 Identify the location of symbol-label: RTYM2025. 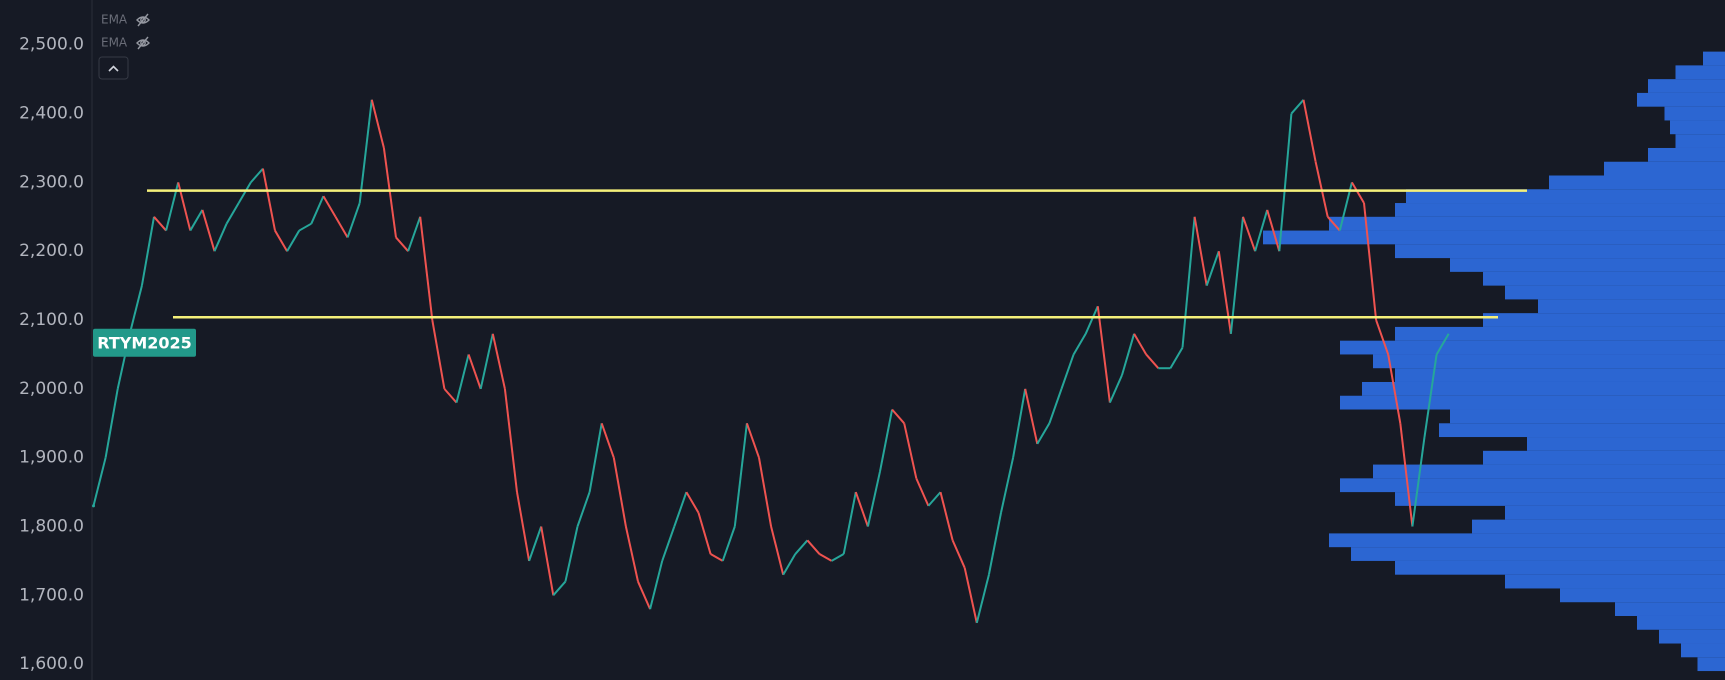
(144, 342).